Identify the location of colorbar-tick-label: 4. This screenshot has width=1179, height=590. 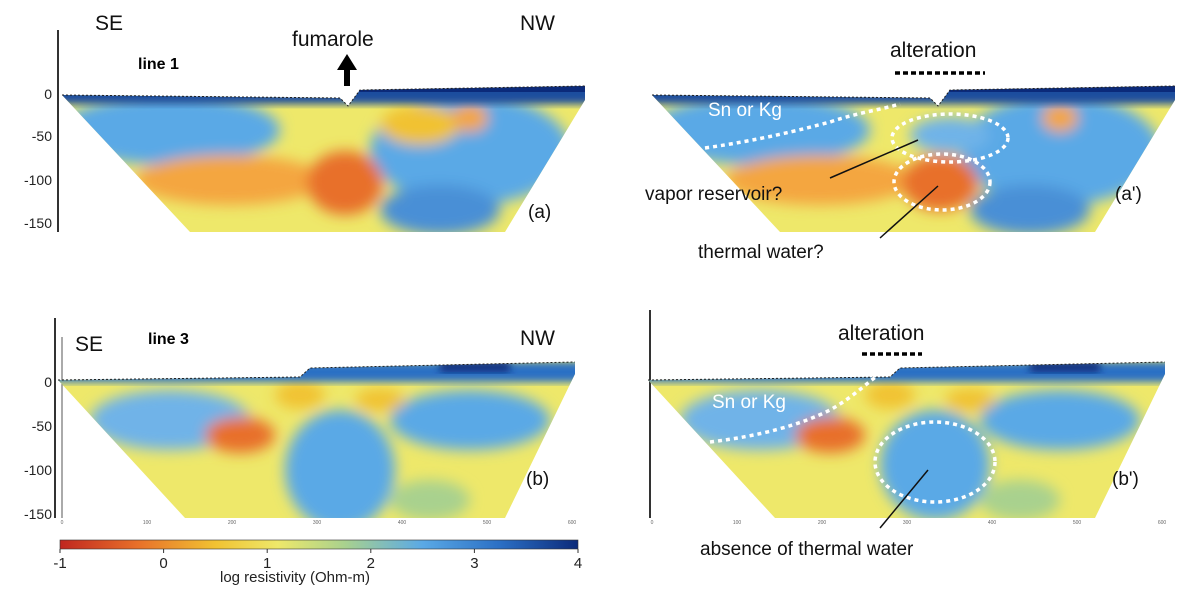
(578, 563).